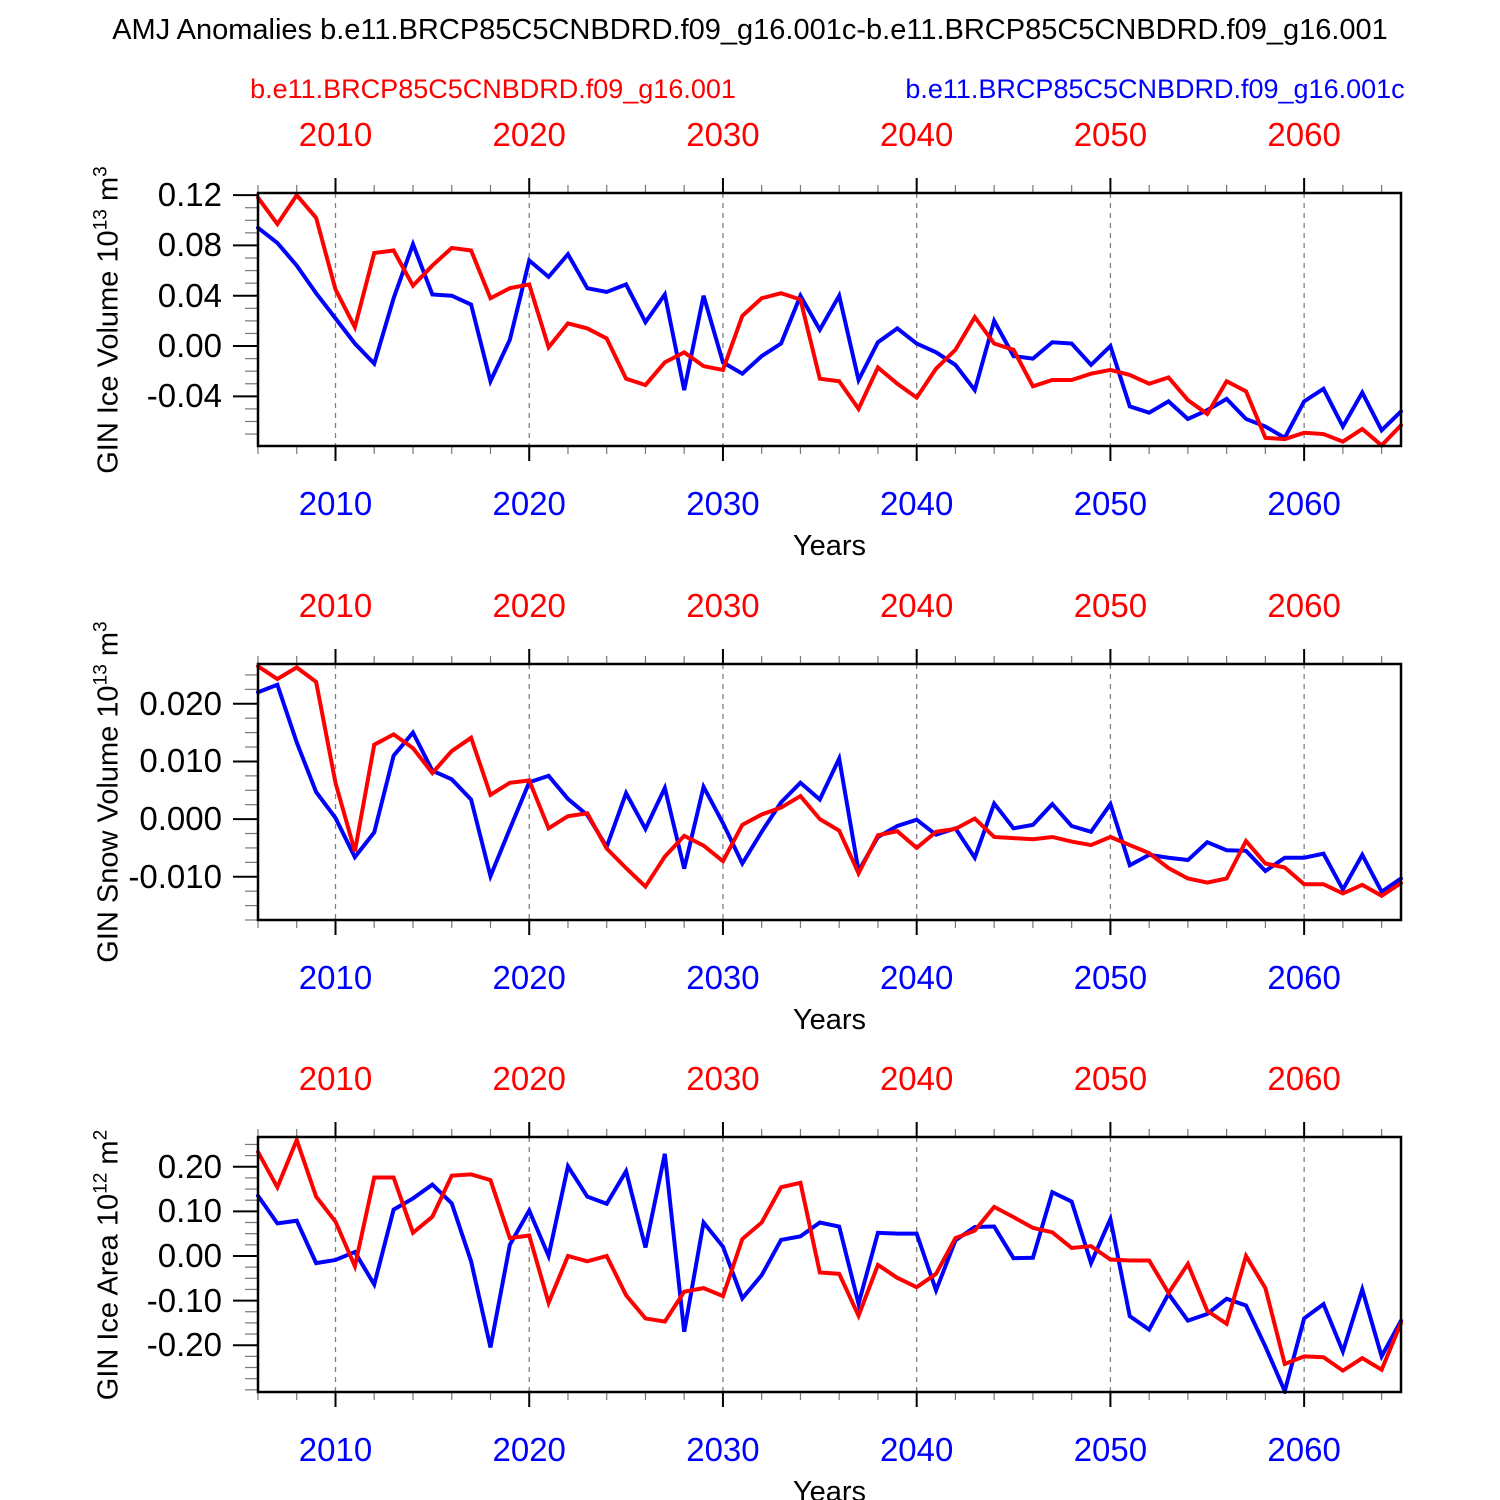  I want to click on legend-label-red-run: b.e11.BRCP85C5CNBDRD.f09_g16.001, so click(493, 89).